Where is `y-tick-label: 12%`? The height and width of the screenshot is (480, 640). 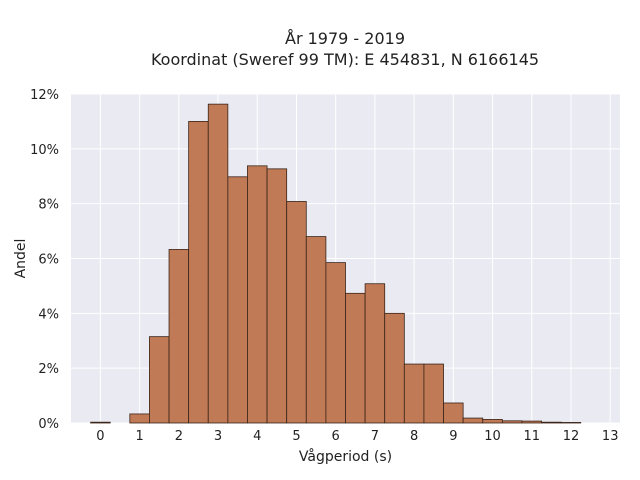
y-tick-label: 12% is located at coordinates (44, 95).